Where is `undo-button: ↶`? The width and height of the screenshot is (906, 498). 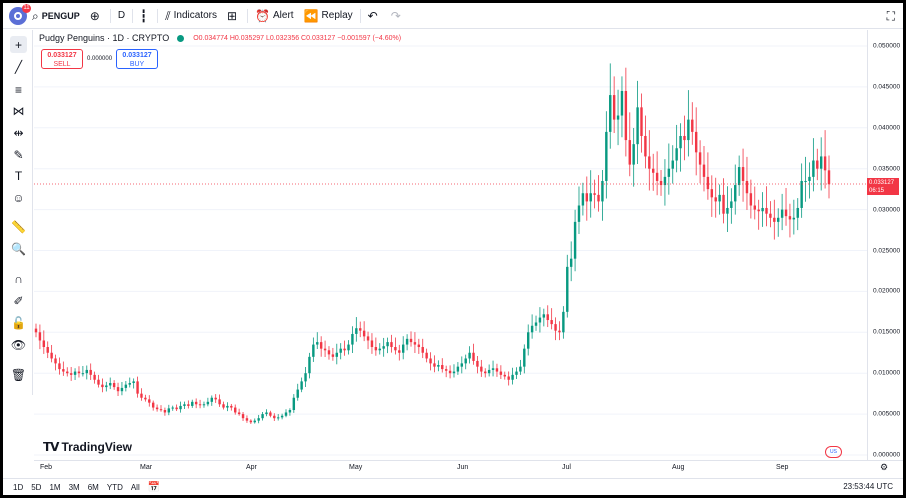
undo-button: ↶ is located at coordinates (374, 16).